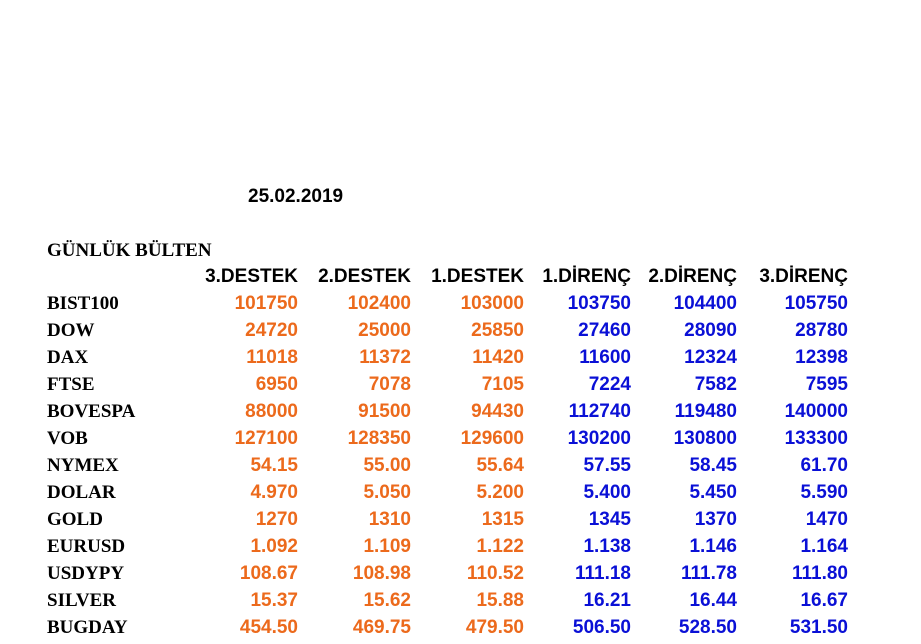 This screenshot has width=921, height=644. I want to click on header-resistance-1: 1.DİRENÇ, so click(586, 276).